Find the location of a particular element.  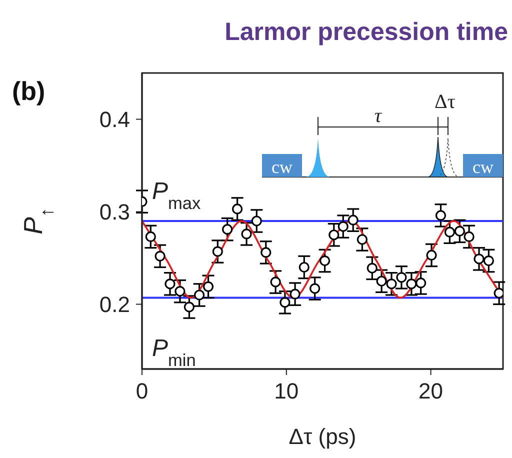

chart-title: Larmor precession time is located at coordinates (366, 32).